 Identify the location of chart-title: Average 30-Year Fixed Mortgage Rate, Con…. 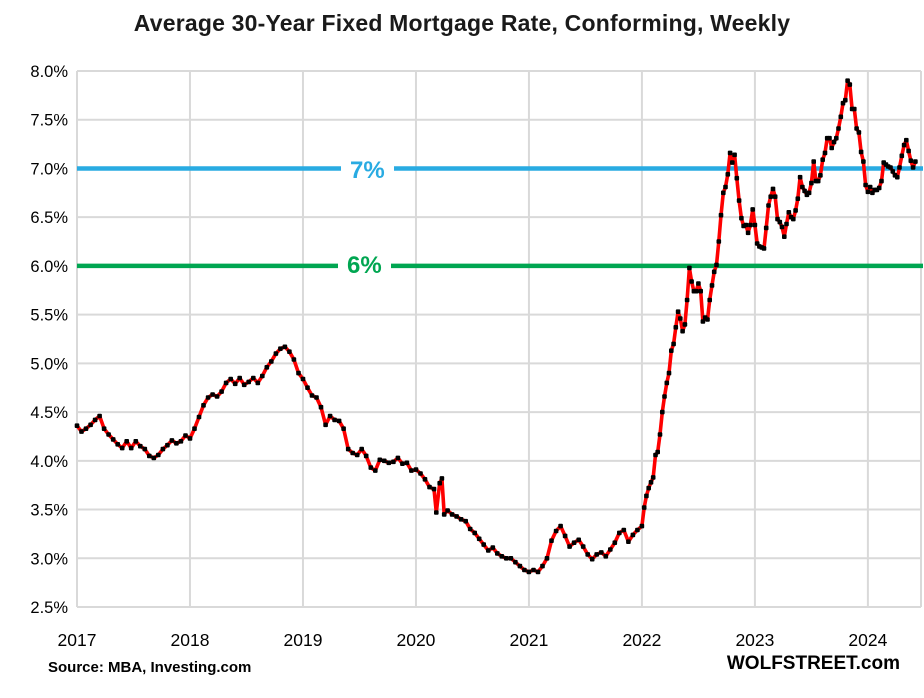
(462, 23).